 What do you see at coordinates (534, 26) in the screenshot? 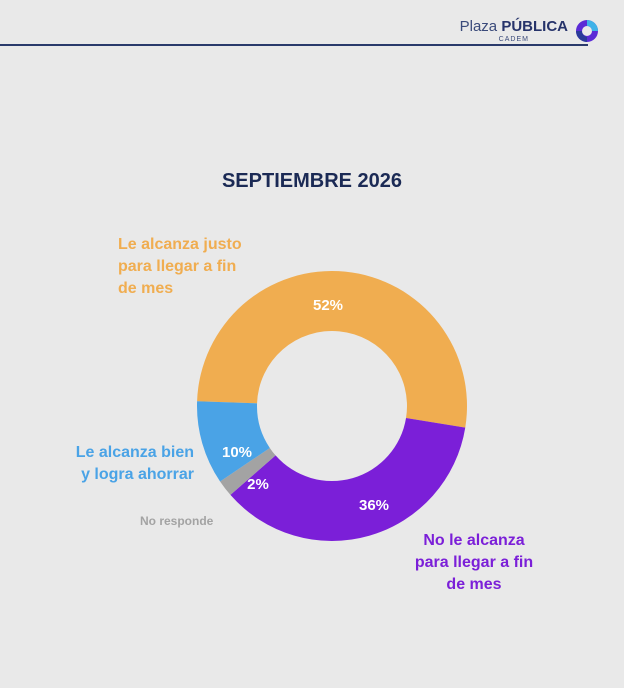
I see `brand-name-bold: PÚBLICA` at bounding box center [534, 26].